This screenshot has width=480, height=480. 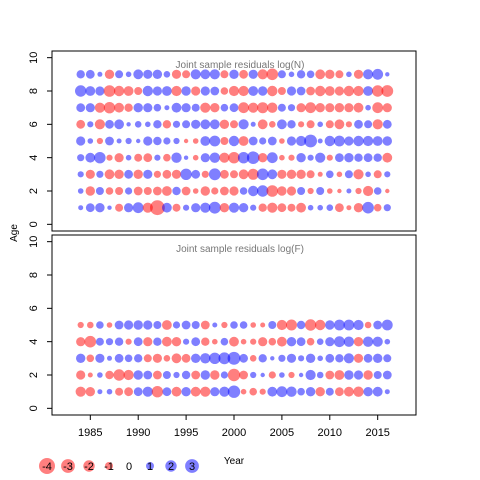 I want to click on legend-label: -1, so click(x=109, y=467).